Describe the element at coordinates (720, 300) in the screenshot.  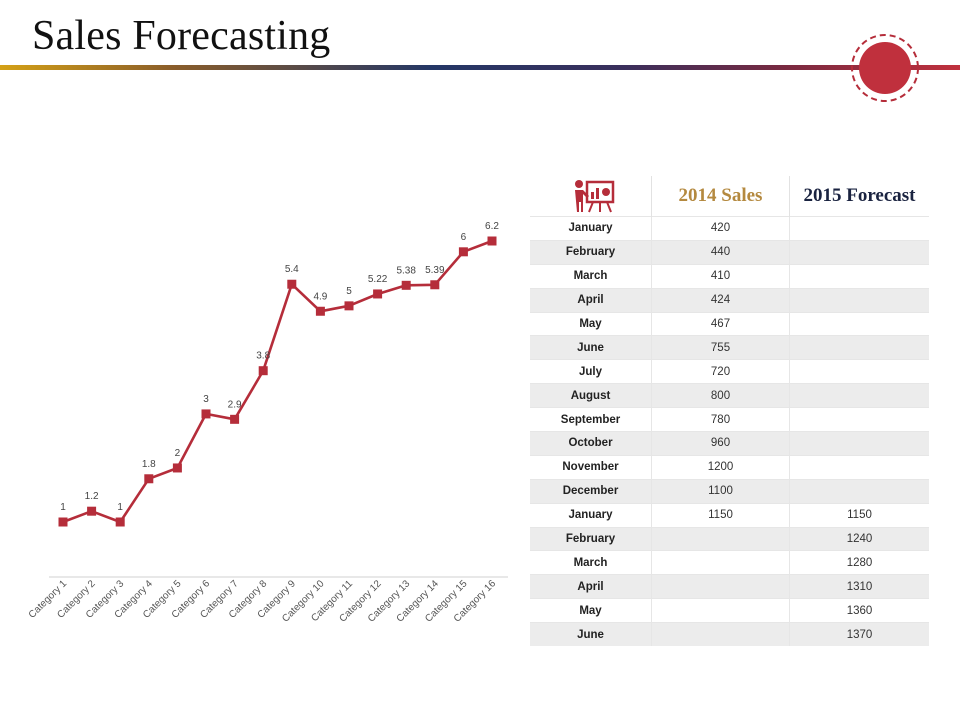
I see `sales-2014-cell: 424` at that location.